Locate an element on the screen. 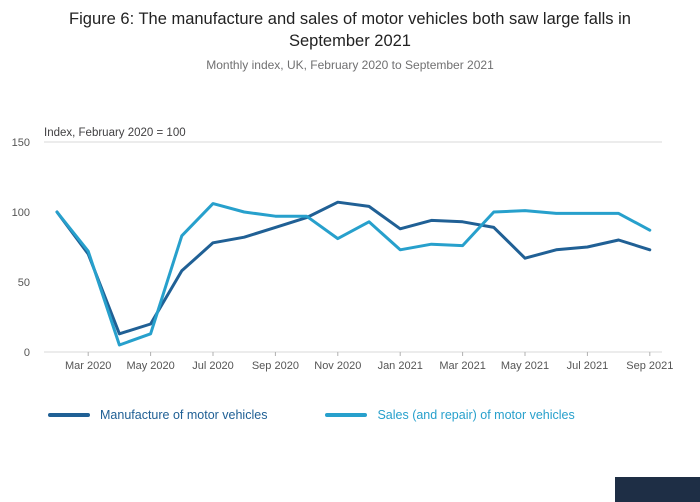  svg-text: Sep 2020 is located at coordinates (275, 366).